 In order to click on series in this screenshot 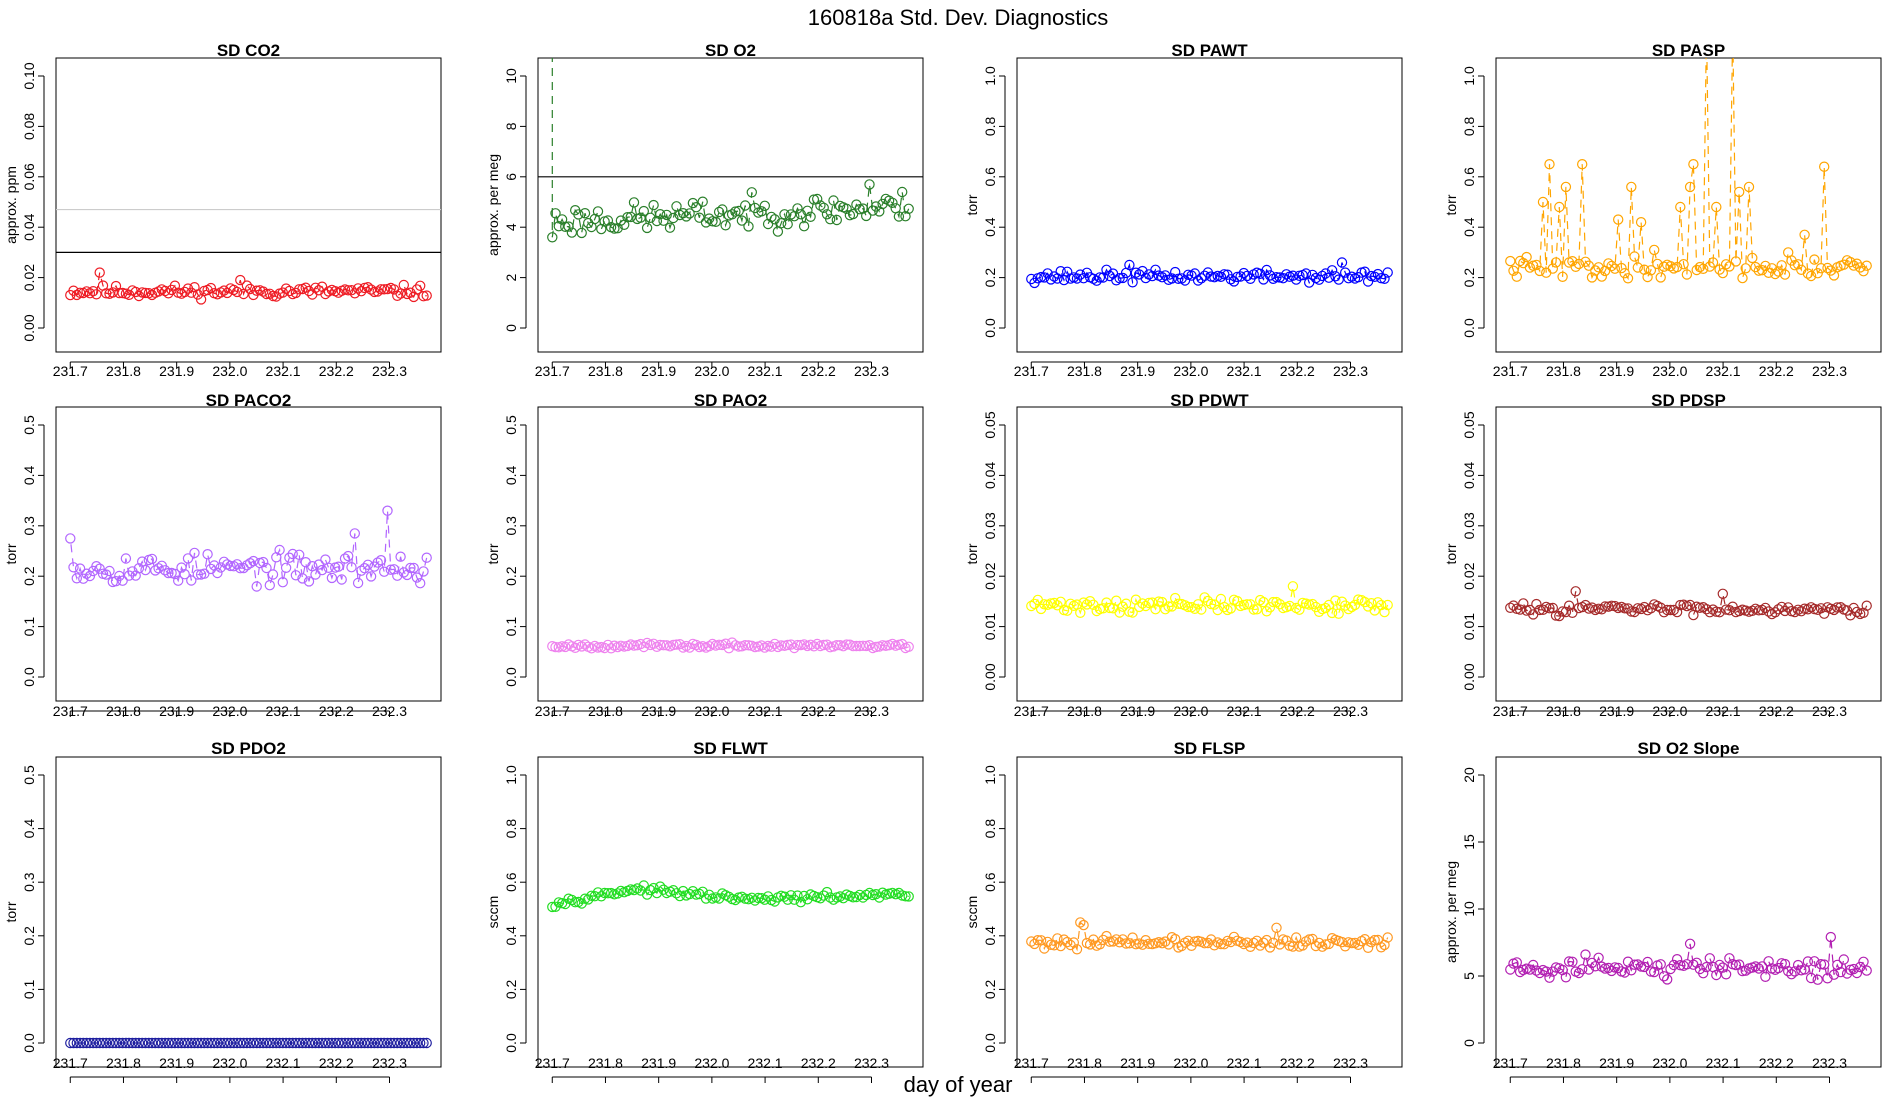, I will do `click(1688, 958)`.